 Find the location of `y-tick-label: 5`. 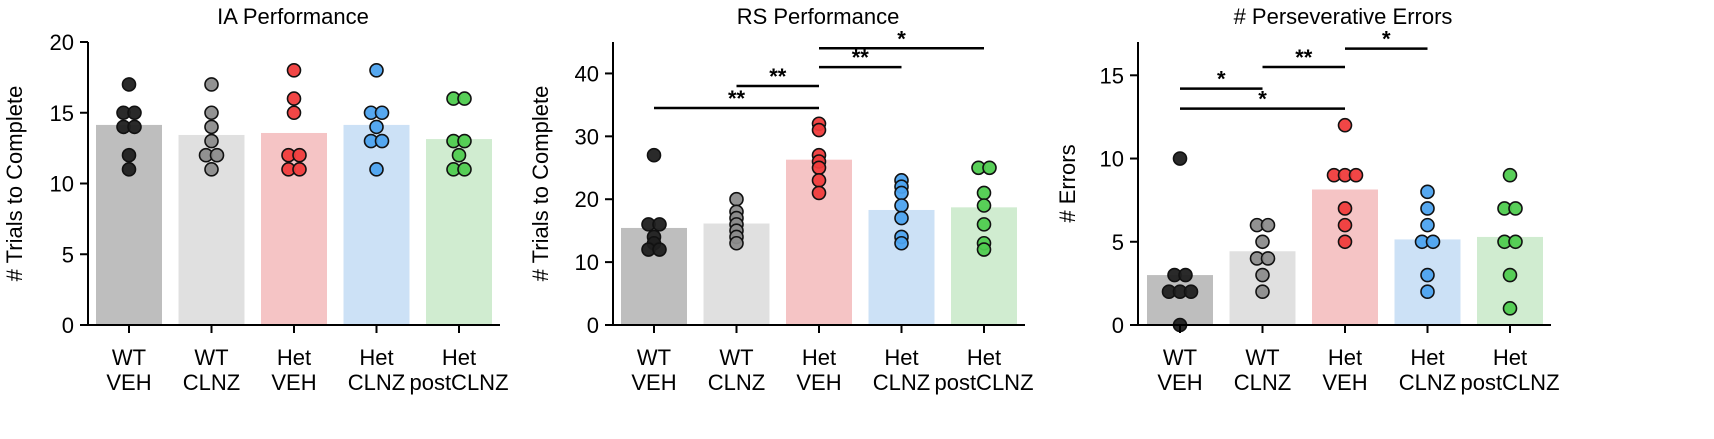

y-tick-label: 5 is located at coordinates (68, 254).